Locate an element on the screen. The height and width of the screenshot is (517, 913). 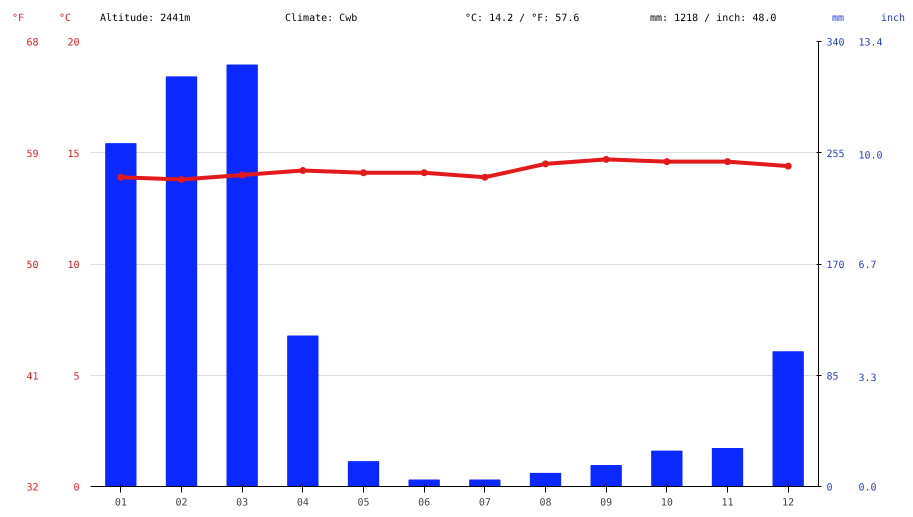
x-tick-label: 02 is located at coordinates (181, 503).